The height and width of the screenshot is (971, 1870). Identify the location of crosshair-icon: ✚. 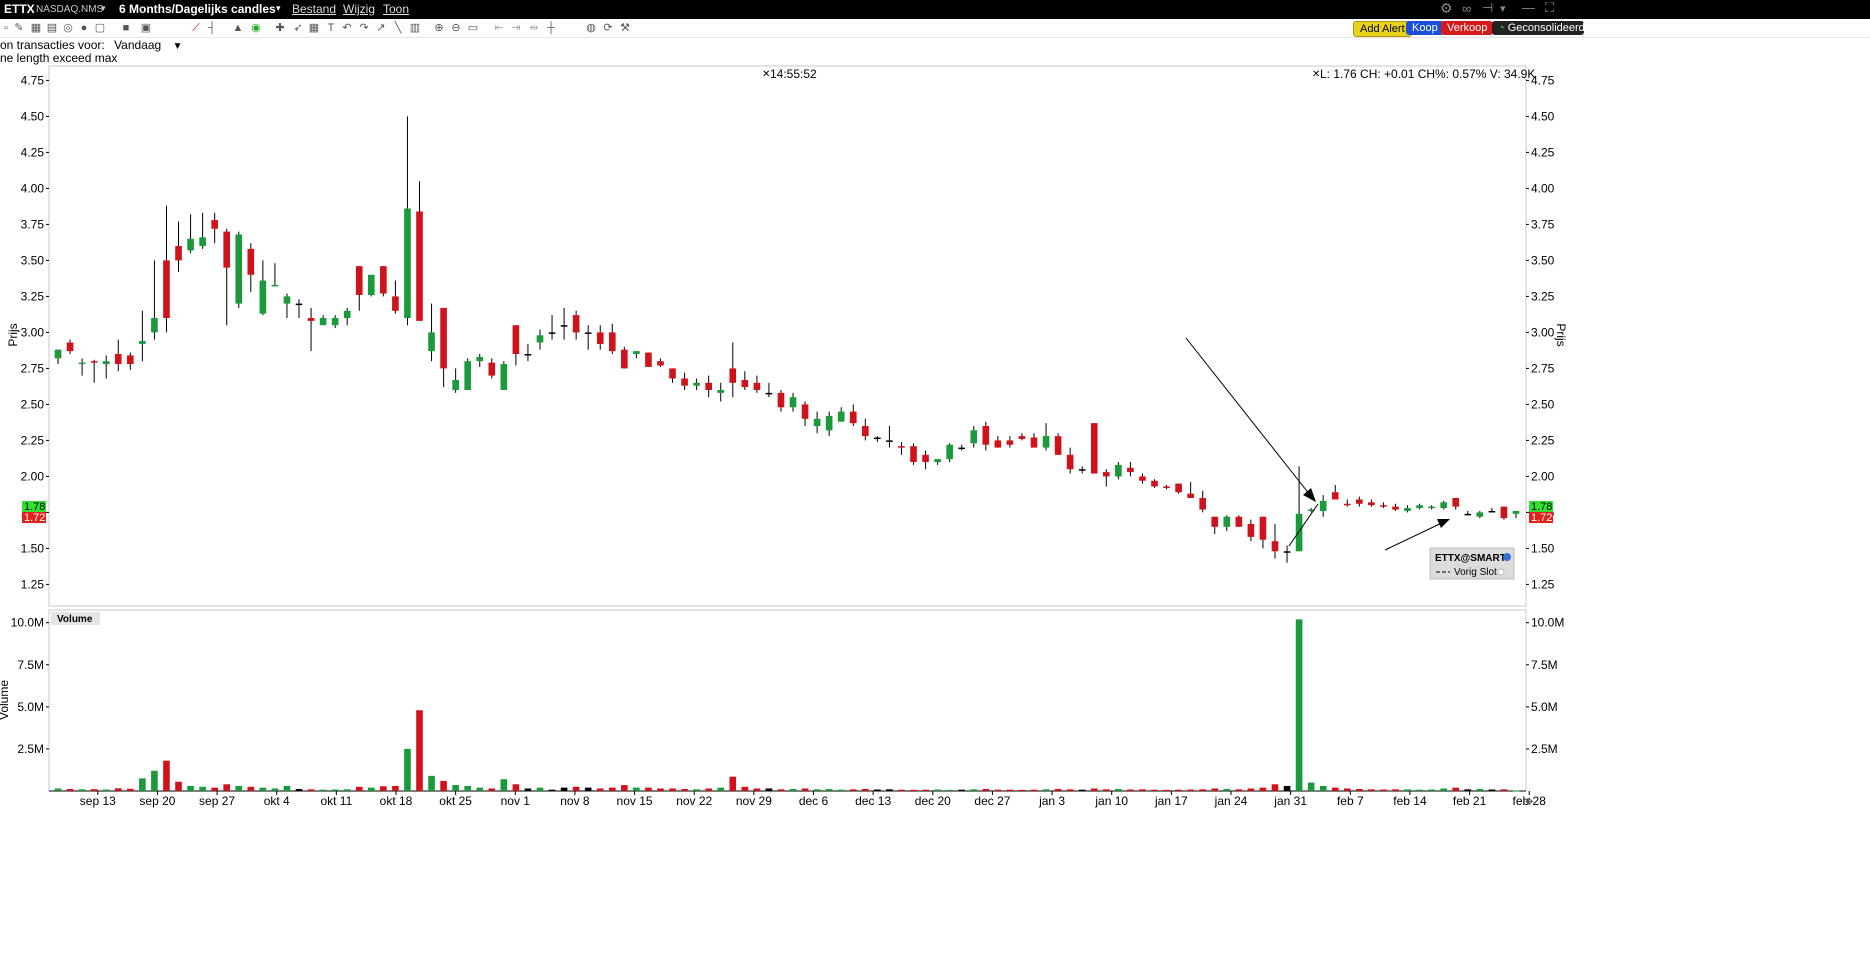
(280, 28).